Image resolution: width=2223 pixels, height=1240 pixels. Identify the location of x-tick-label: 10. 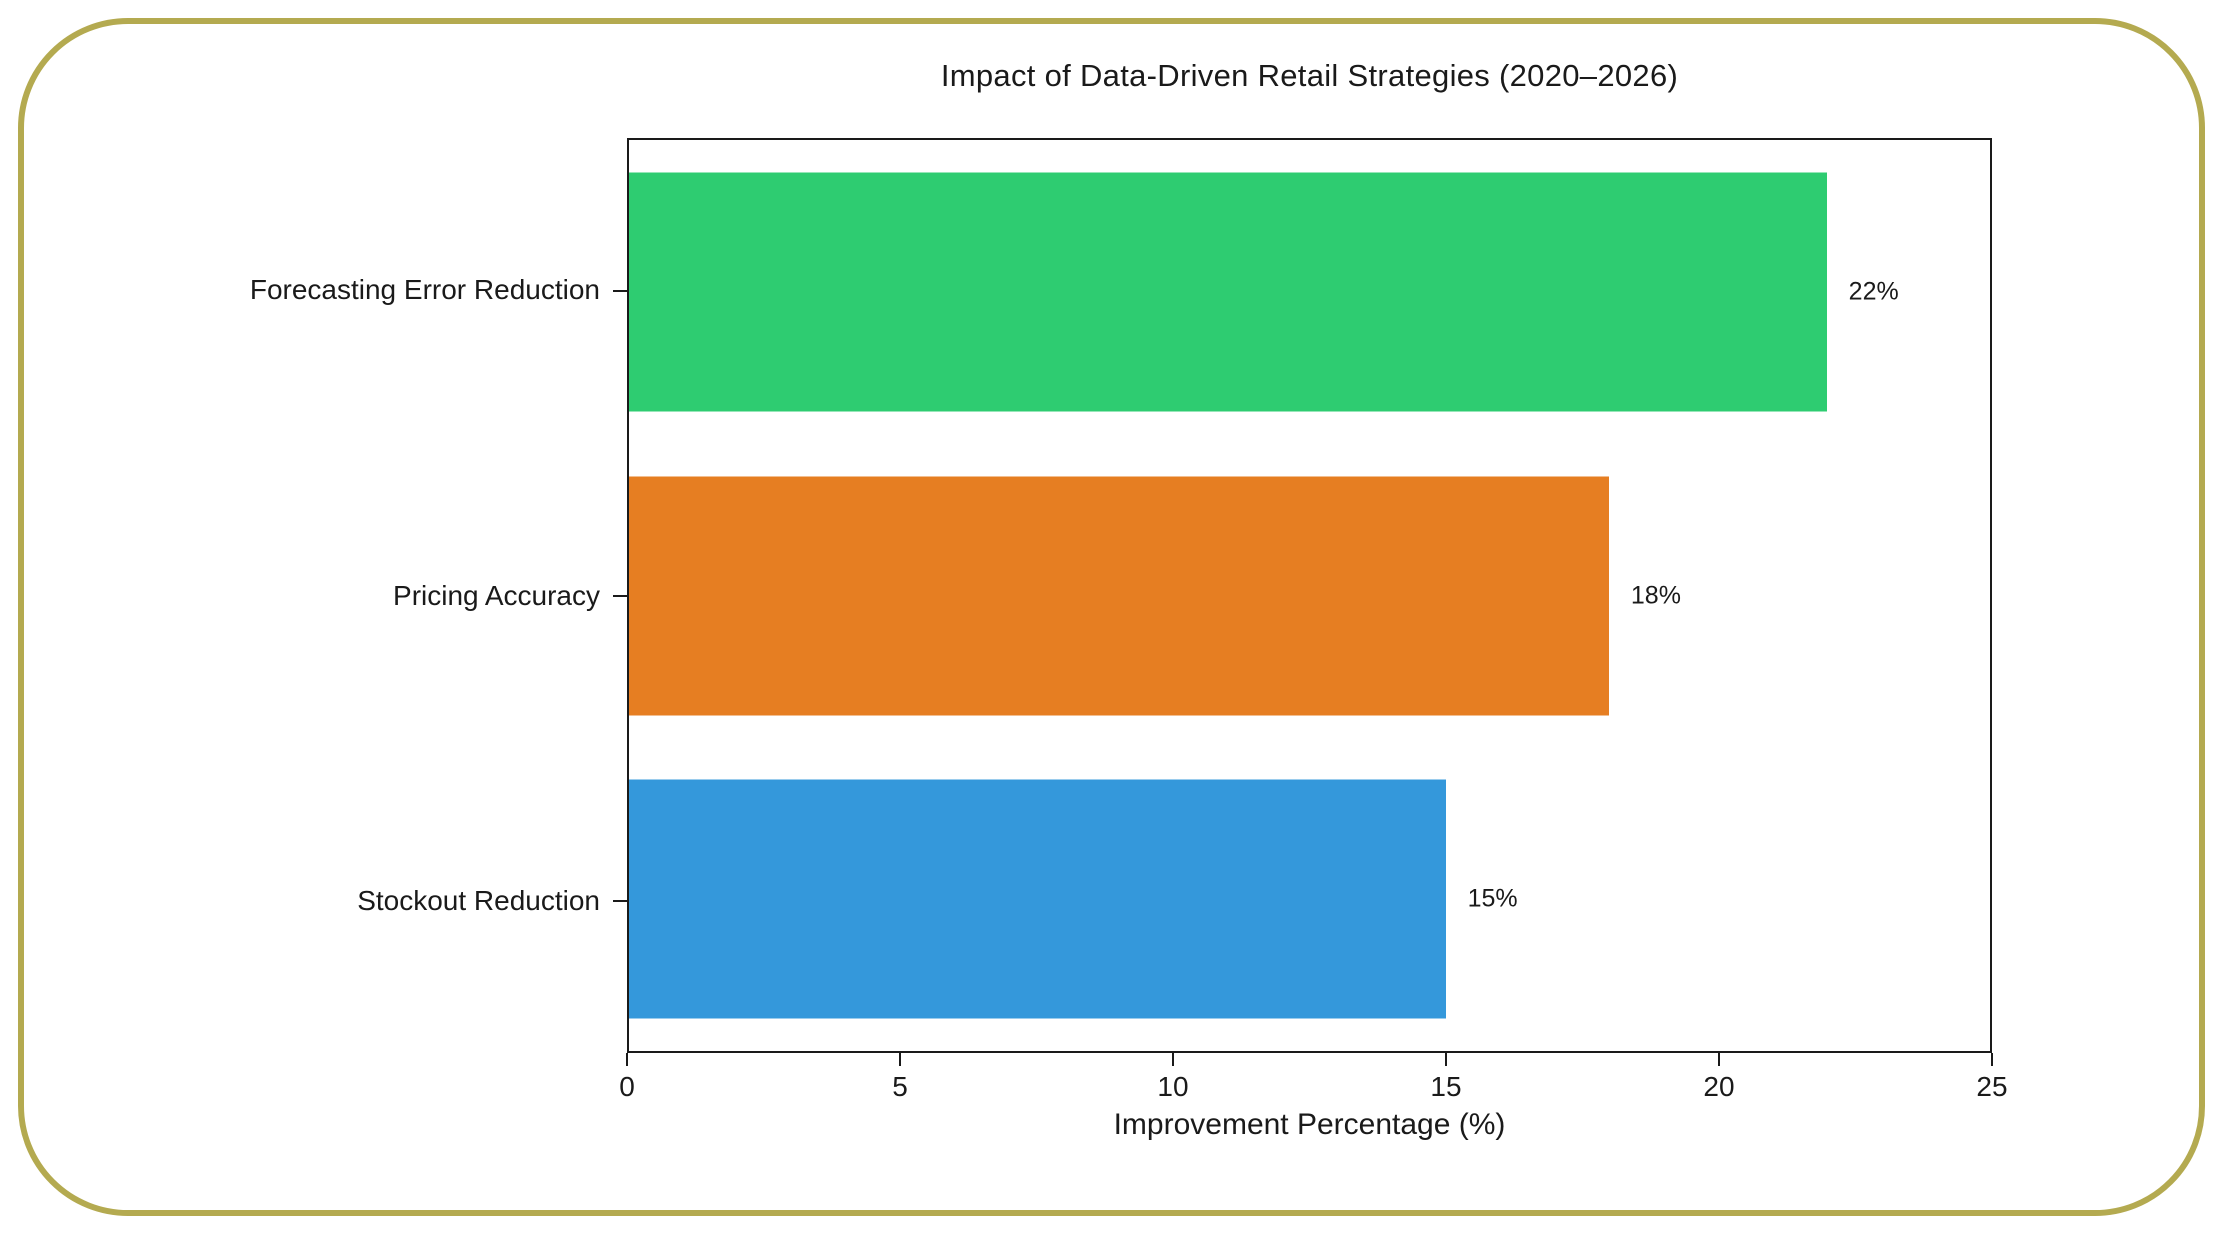
(1173, 1086).